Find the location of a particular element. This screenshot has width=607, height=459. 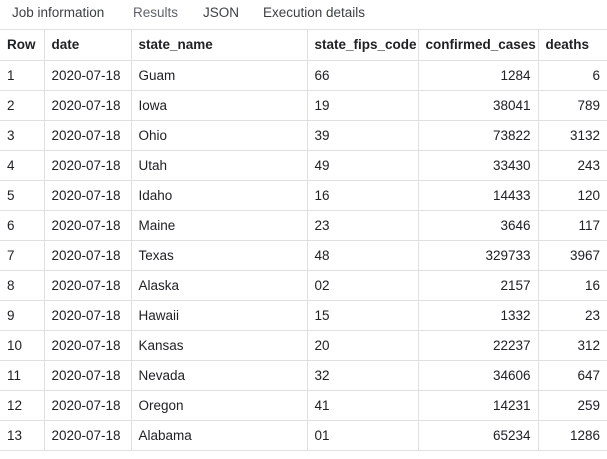

table-row: 11 2020-07-18 Nevada 32 34606 647 is located at coordinates (303, 375).